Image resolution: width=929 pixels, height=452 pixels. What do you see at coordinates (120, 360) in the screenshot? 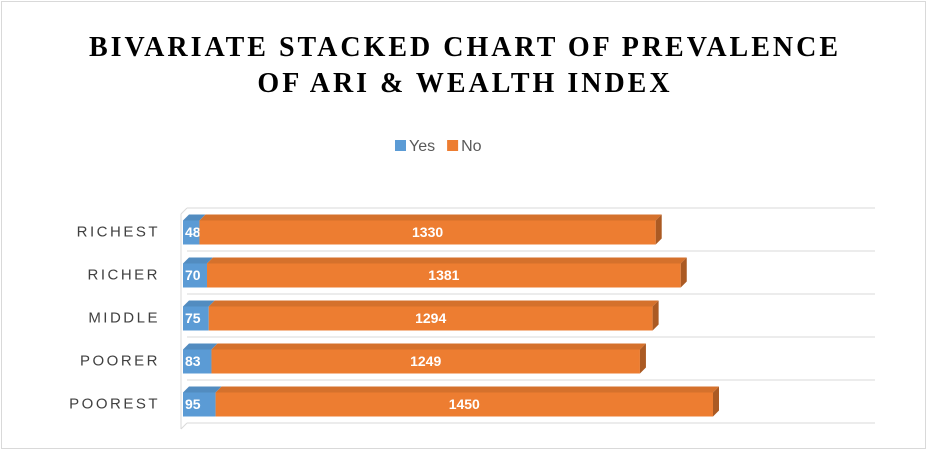
I see `y-tick-label: POORER` at bounding box center [120, 360].